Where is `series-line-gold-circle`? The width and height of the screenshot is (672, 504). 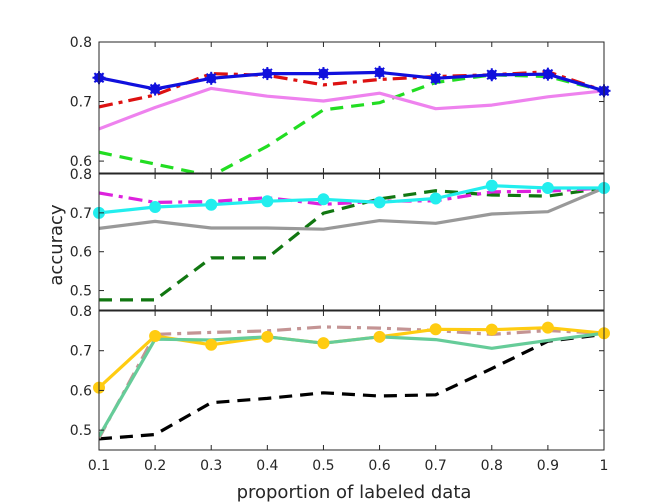 series-line-gold-circle is located at coordinates (351, 357).